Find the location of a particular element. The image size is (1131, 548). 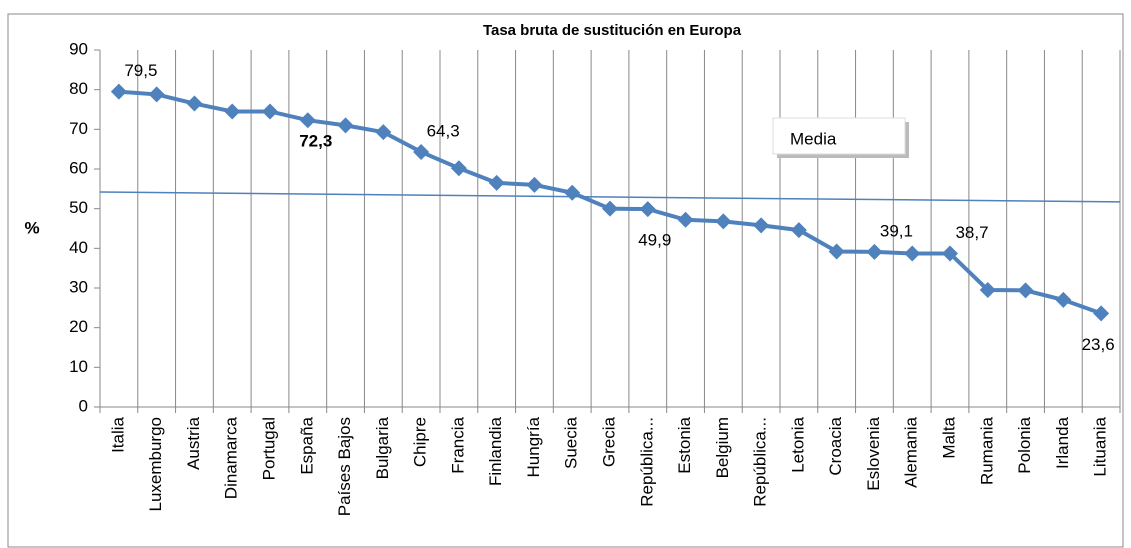

x-tick-label: Rumania is located at coordinates (986, 450).